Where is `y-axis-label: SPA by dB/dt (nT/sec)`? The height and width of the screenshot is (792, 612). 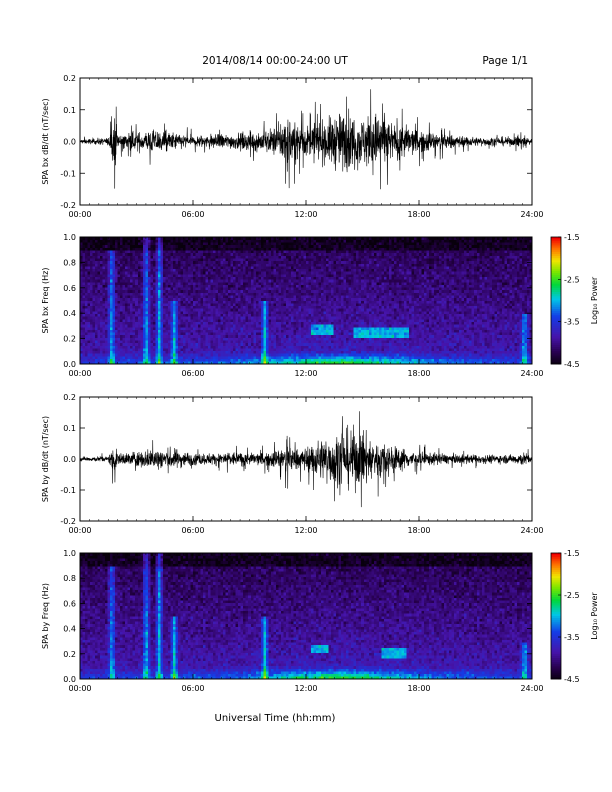 y-axis-label: SPA by dB/dt (nT/sec) is located at coordinates (45, 459).